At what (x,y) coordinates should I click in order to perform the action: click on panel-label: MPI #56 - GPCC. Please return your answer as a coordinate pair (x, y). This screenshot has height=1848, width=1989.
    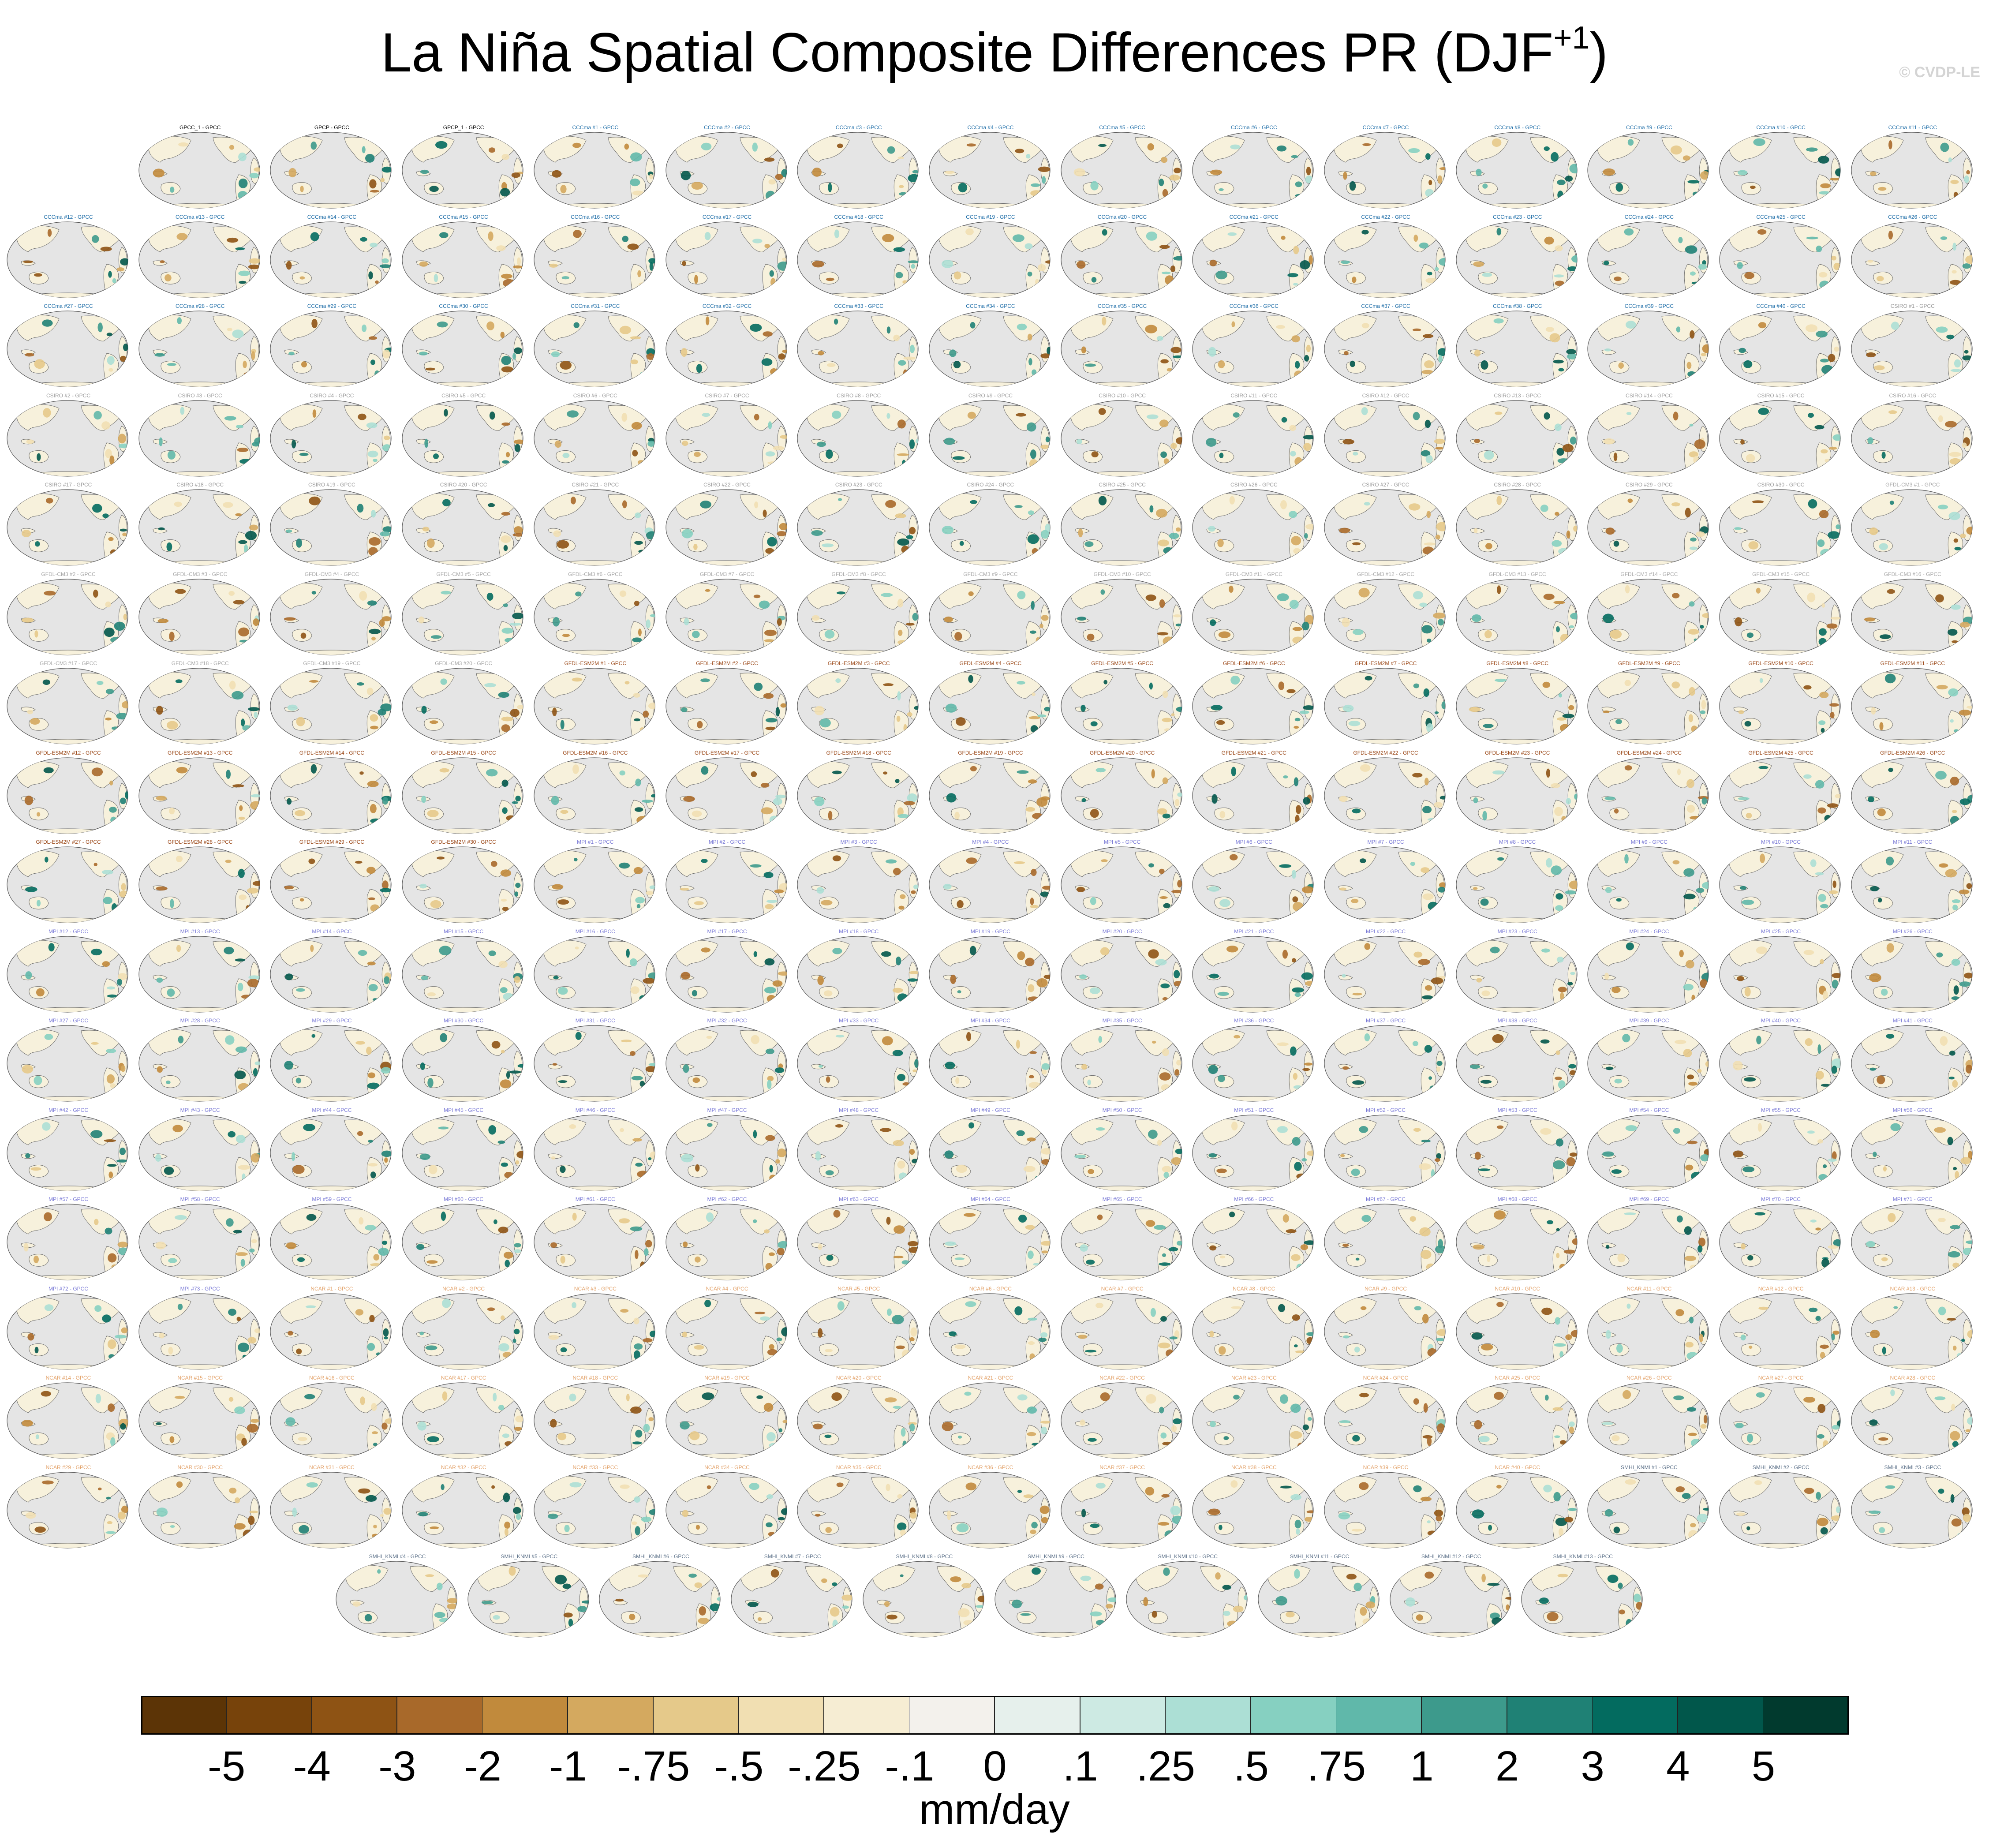
    Looking at the image, I should click on (1912, 1110).